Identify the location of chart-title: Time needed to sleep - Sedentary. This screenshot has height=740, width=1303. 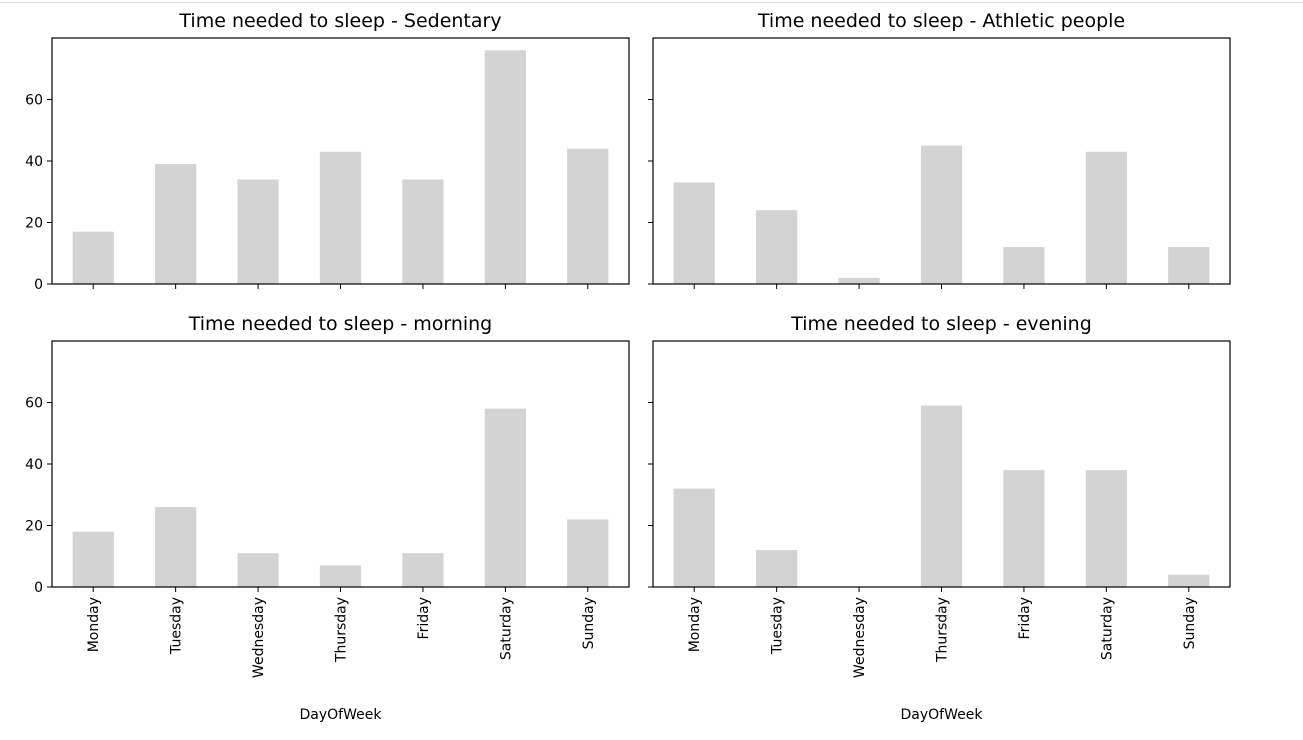
(339, 21).